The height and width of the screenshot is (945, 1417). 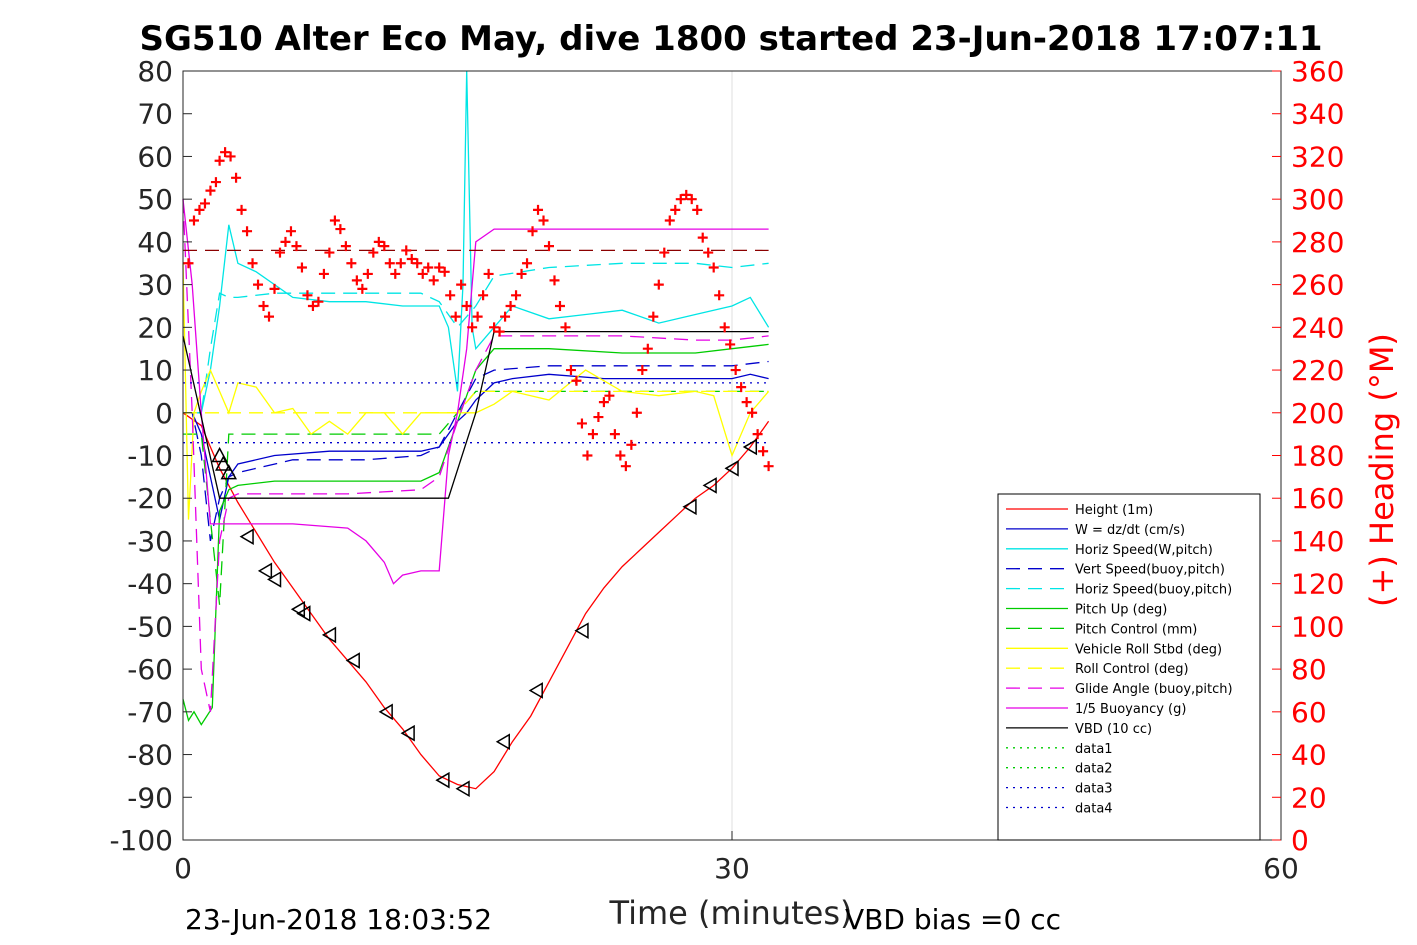 What do you see at coordinates (1153, 590) in the screenshot?
I see `legend-entry: Horiz Speed(buoy,pitch)` at bounding box center [1153, 590].